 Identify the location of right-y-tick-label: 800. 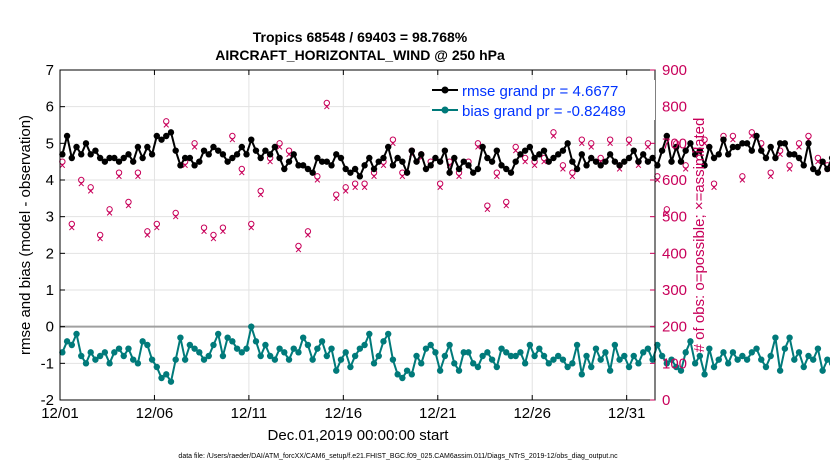
(674, 107).